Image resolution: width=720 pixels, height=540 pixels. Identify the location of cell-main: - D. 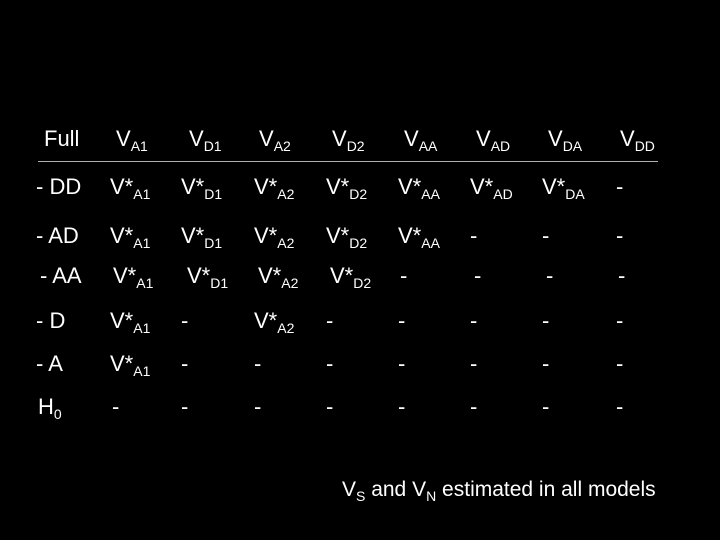
(51, 320).